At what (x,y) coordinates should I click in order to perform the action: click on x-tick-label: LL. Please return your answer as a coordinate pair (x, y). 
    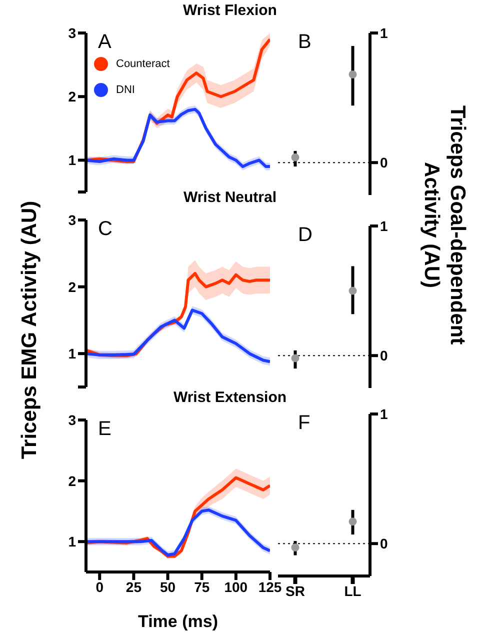
    Looking at the image, I should click on (353, 590).